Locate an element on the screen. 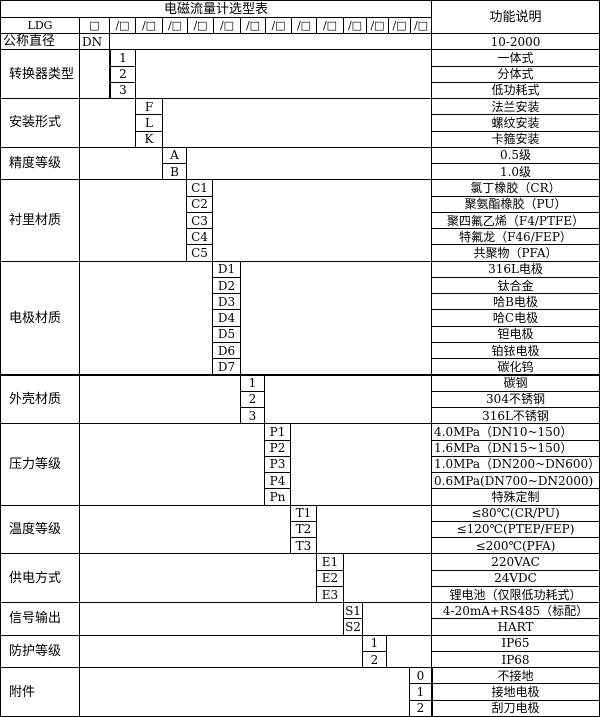 This screenshot has height=717, width=600. option-description: 螺纹安装 is located at coordinates (515, 123).